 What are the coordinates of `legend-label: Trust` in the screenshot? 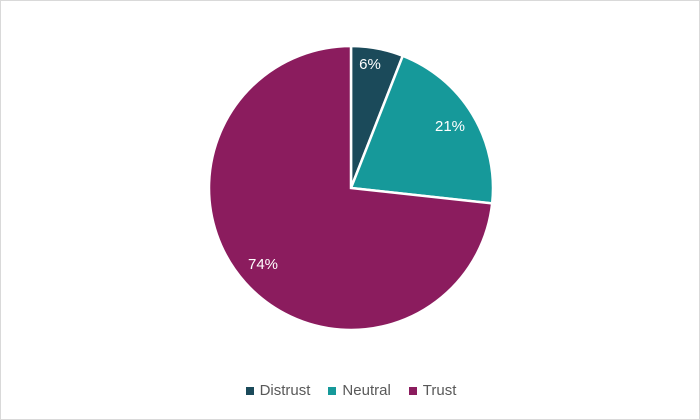 It's located at (439, 390).